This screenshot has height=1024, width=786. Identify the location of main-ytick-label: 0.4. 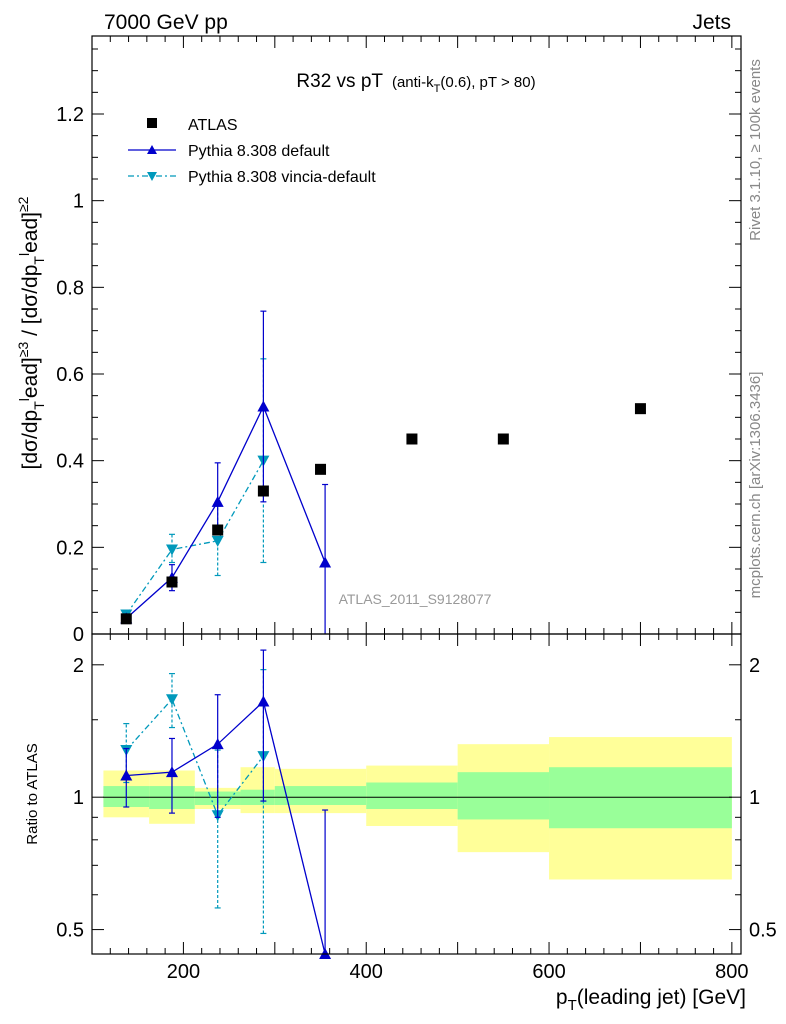
(70, 462).